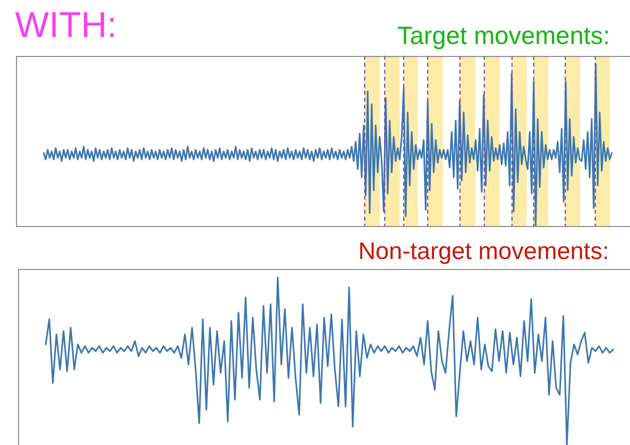 This screenshot has width=630, height=445. Describe the element at coordinates (503, 36) in the screenshot. I see `chart-subtitle: Target movements:` at that location.